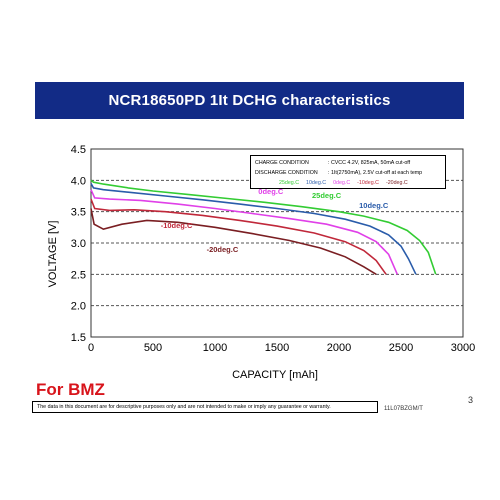  What do you see at coordinates (78, 181) in the screenshot?
I see `y-tick-label: 4.0` at bounding box center [78, 181].